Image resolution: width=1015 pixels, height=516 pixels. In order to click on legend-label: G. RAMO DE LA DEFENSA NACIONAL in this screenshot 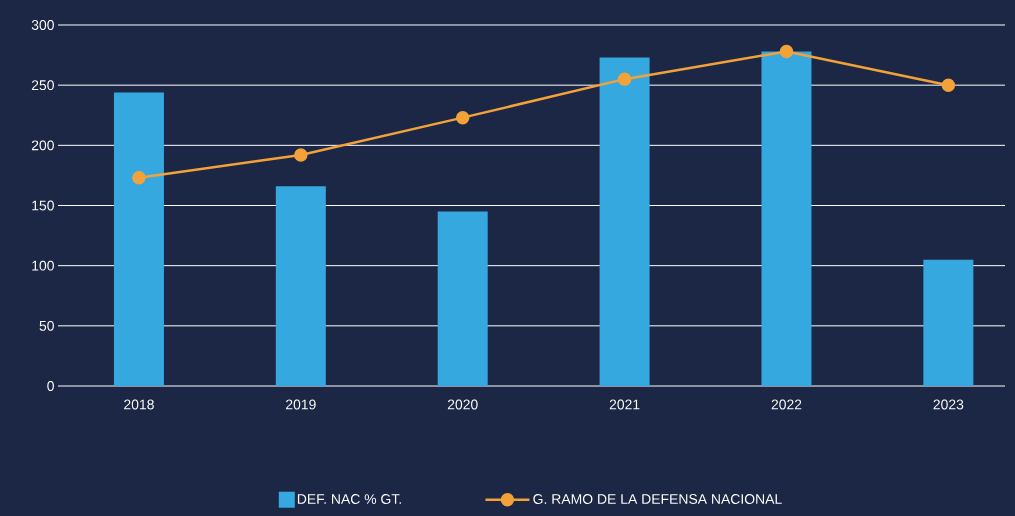, I will do `click(657, 499)`.